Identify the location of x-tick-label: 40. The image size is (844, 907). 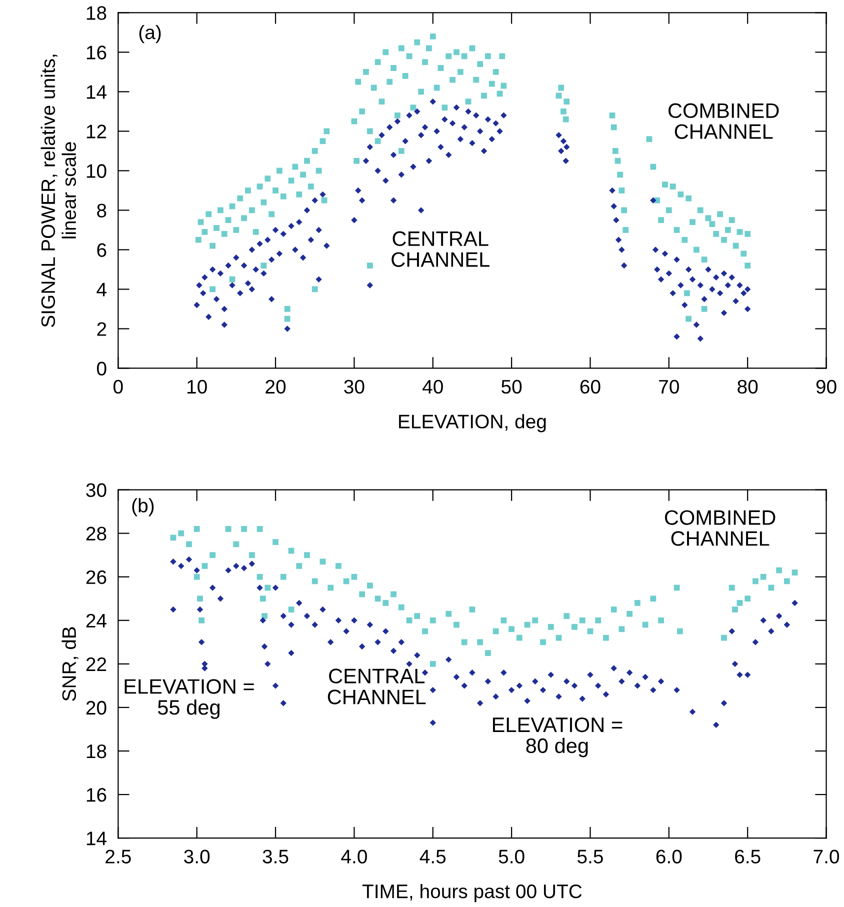
(432, 387).